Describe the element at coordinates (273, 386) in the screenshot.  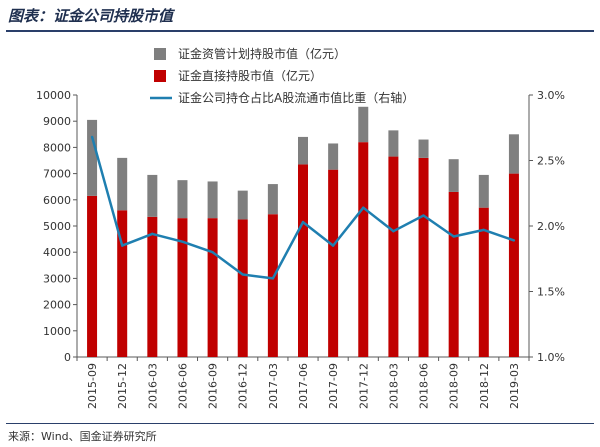
I see `x-tick-label: 2017-03` at that location.